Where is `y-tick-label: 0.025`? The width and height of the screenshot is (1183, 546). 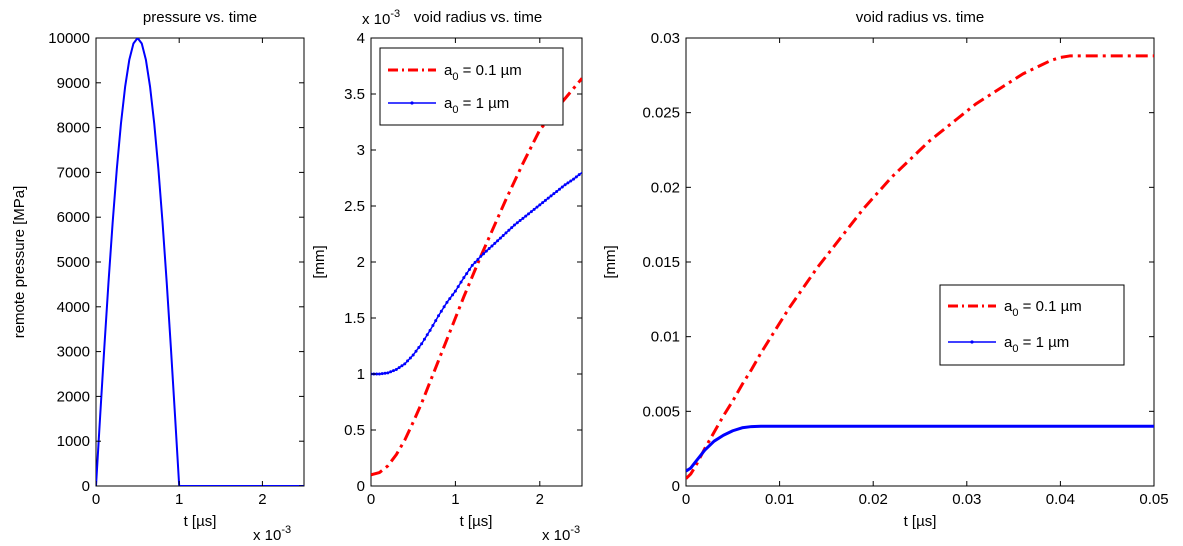 y-tick-label: 0.025 is located at coordinates (661, 113).